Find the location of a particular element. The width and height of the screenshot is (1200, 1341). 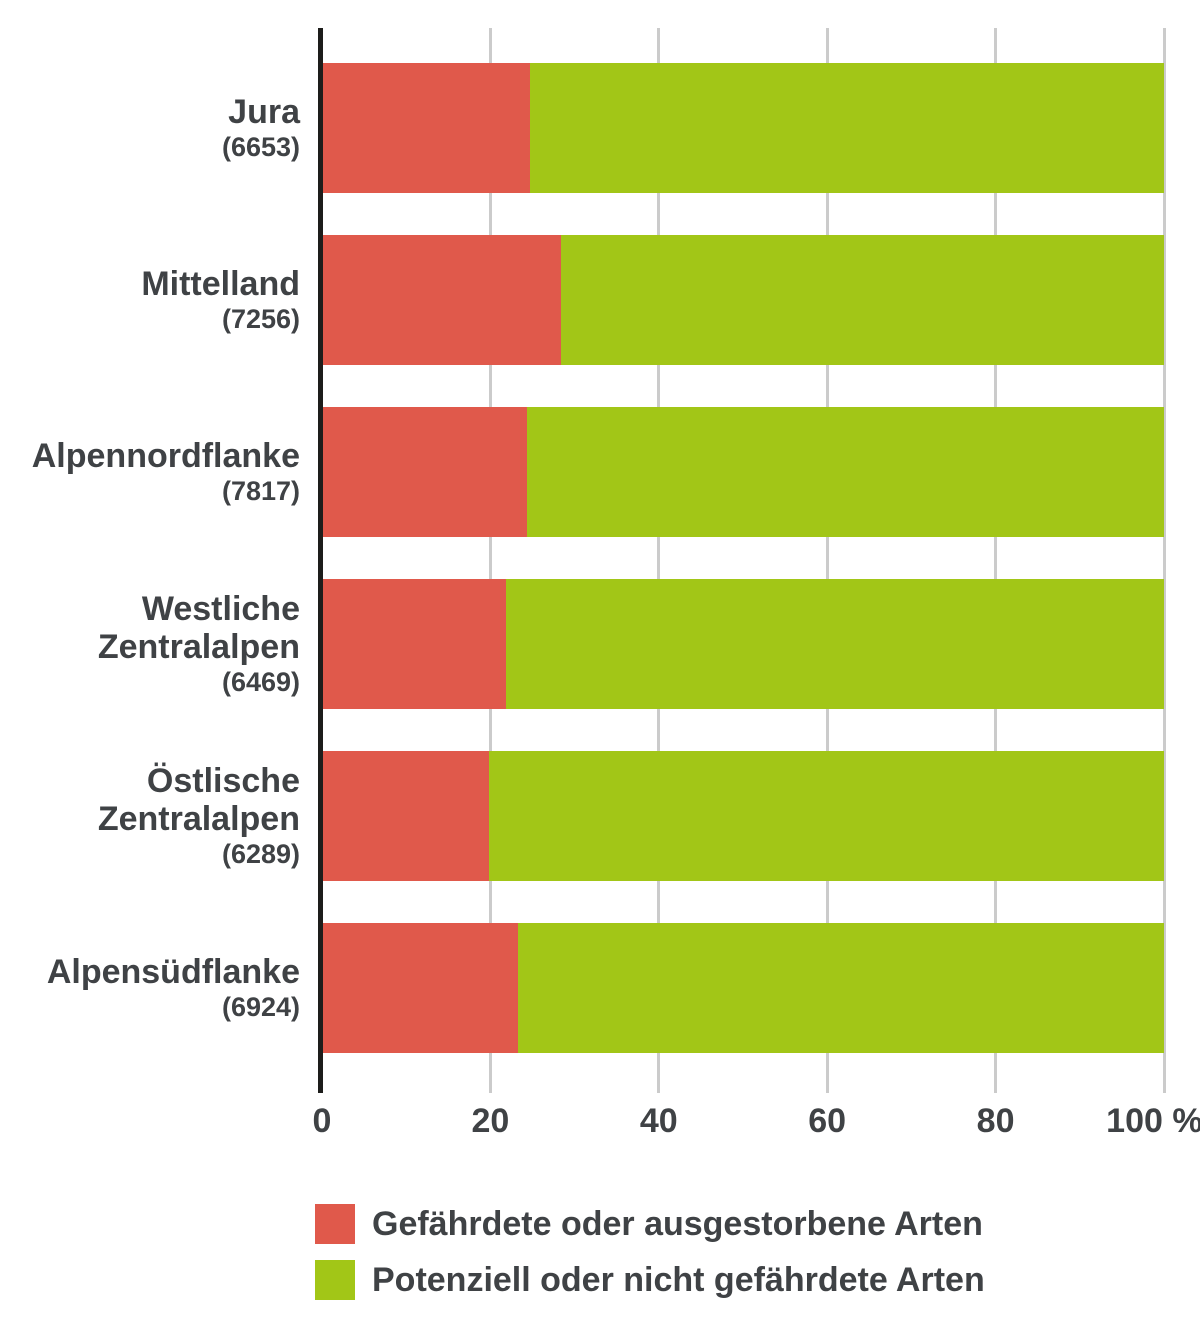

x-axis-tick-label: 100 % is located at coordinates (1153, 1121).